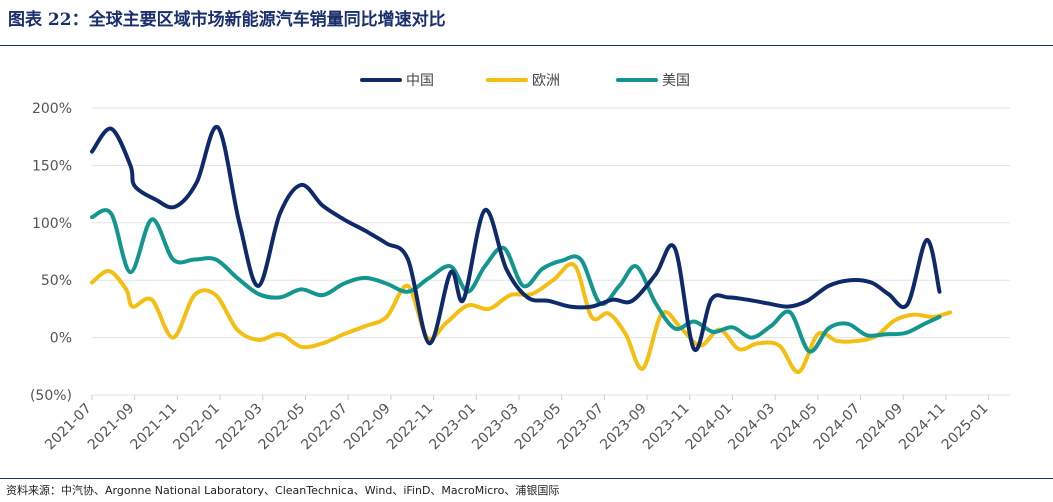  What do you see at coordinates (526, 478) in the screenshot?
I see `footer-rule` at bounding box center [526, 478].